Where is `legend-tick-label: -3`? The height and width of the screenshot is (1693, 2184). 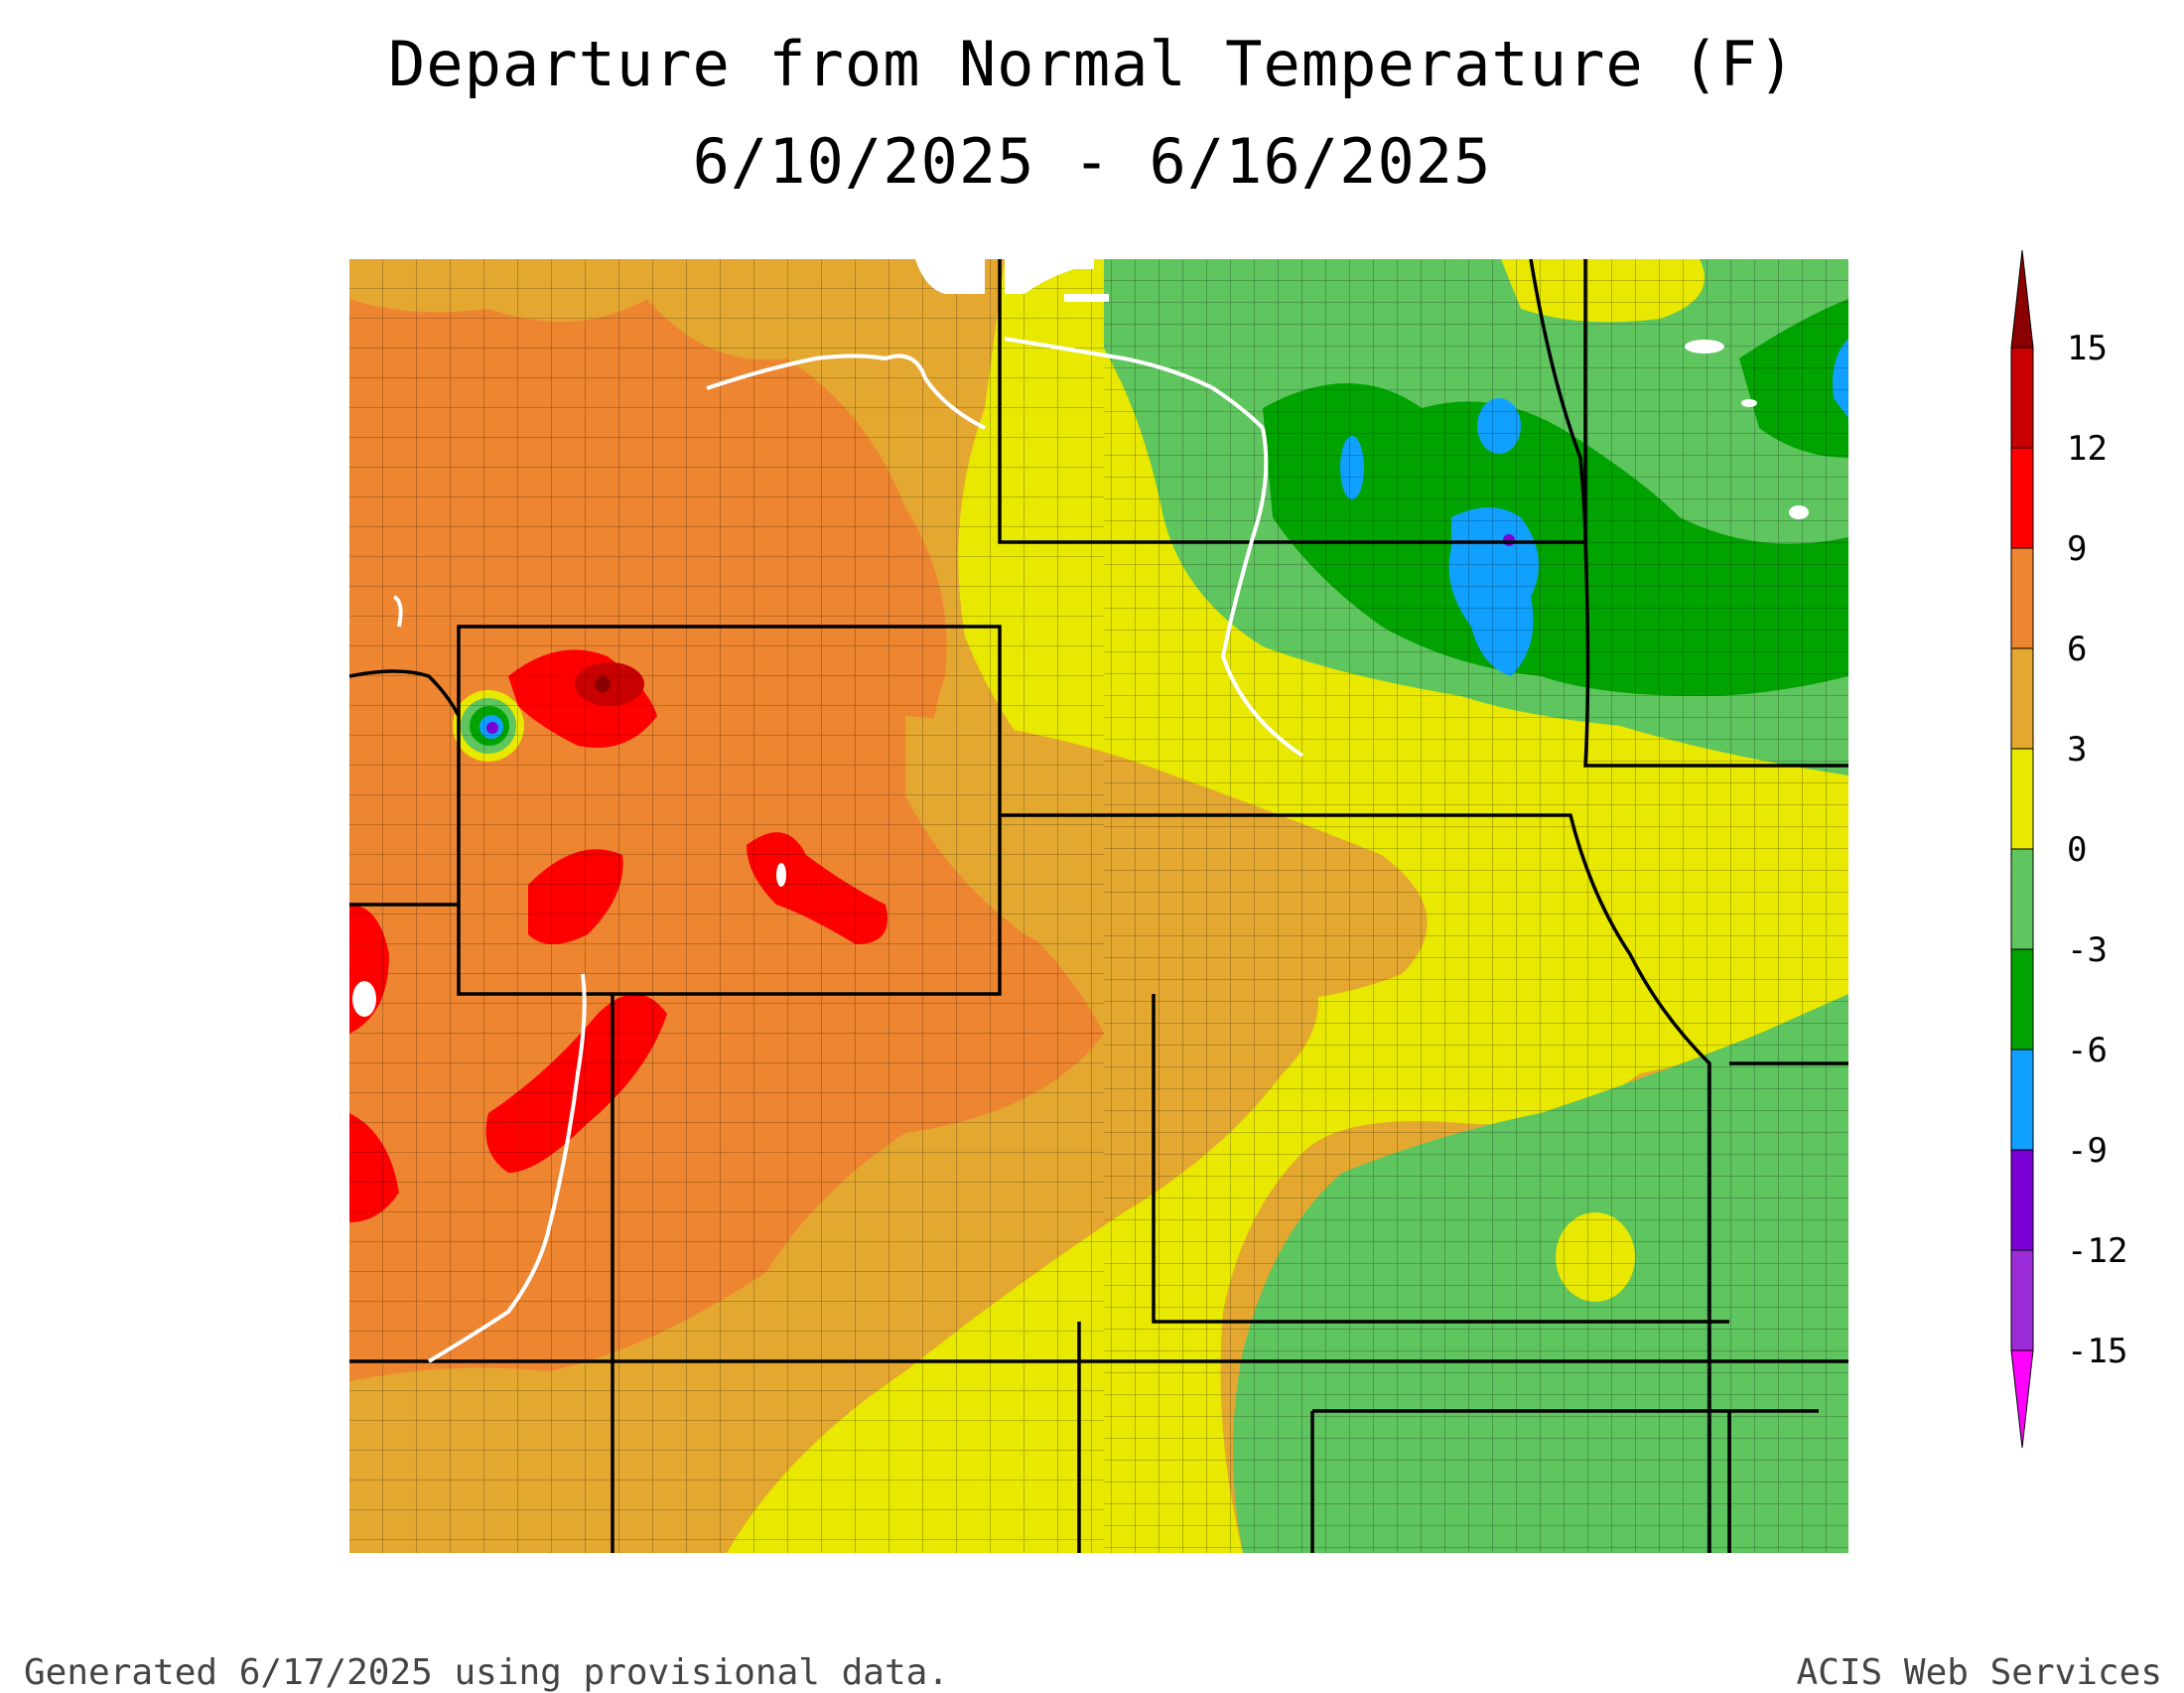
legend-tick-label: -3 is located at coordinates (2087, 950).